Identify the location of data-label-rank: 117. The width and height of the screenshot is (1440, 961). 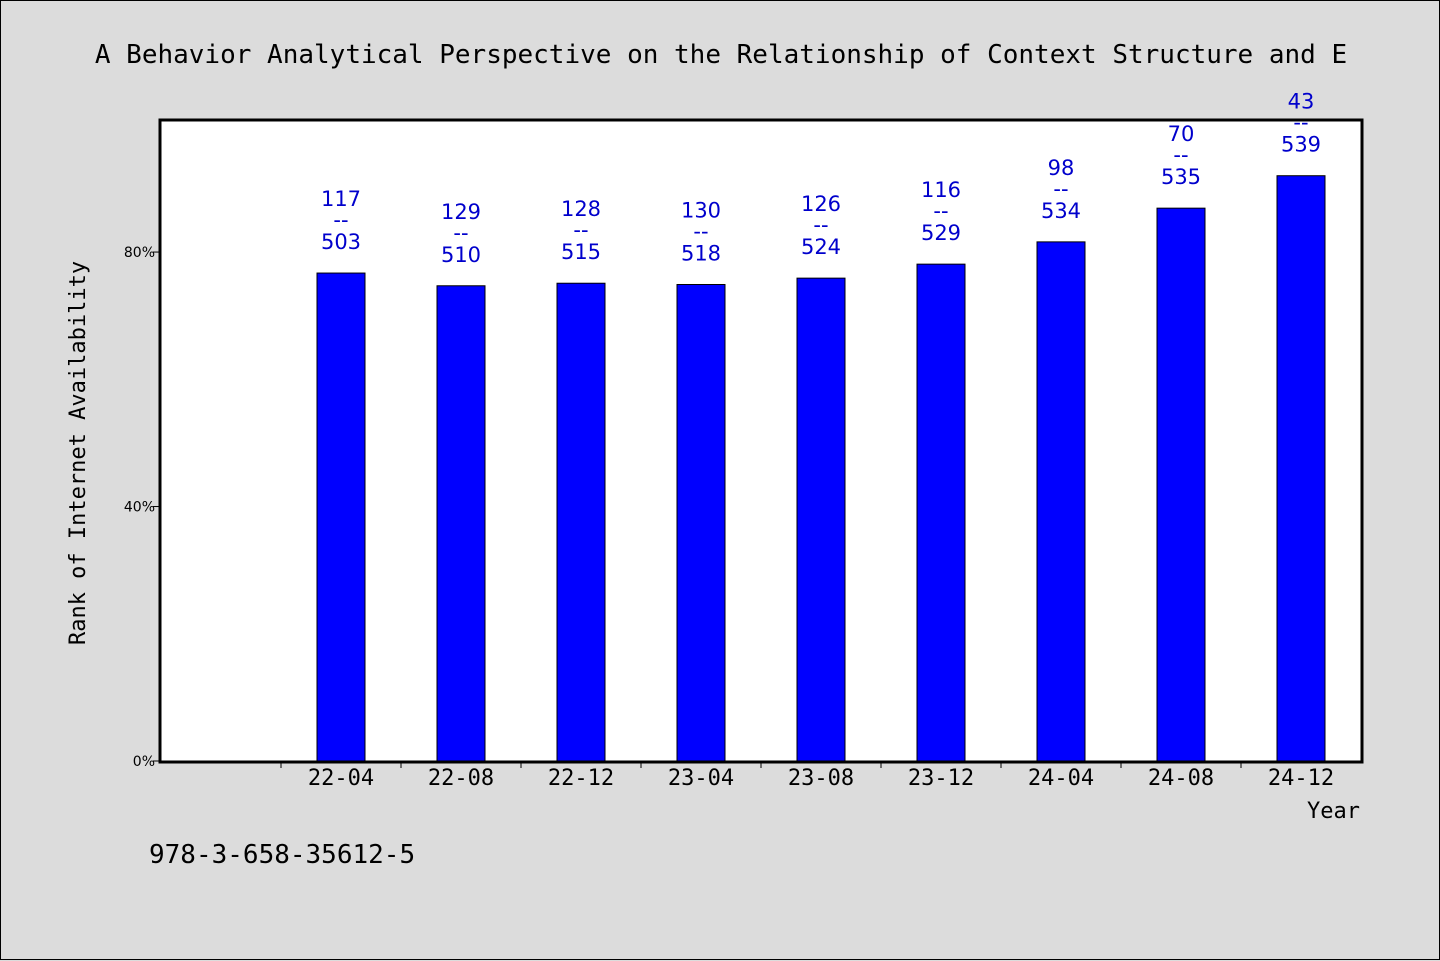
(341, 199).